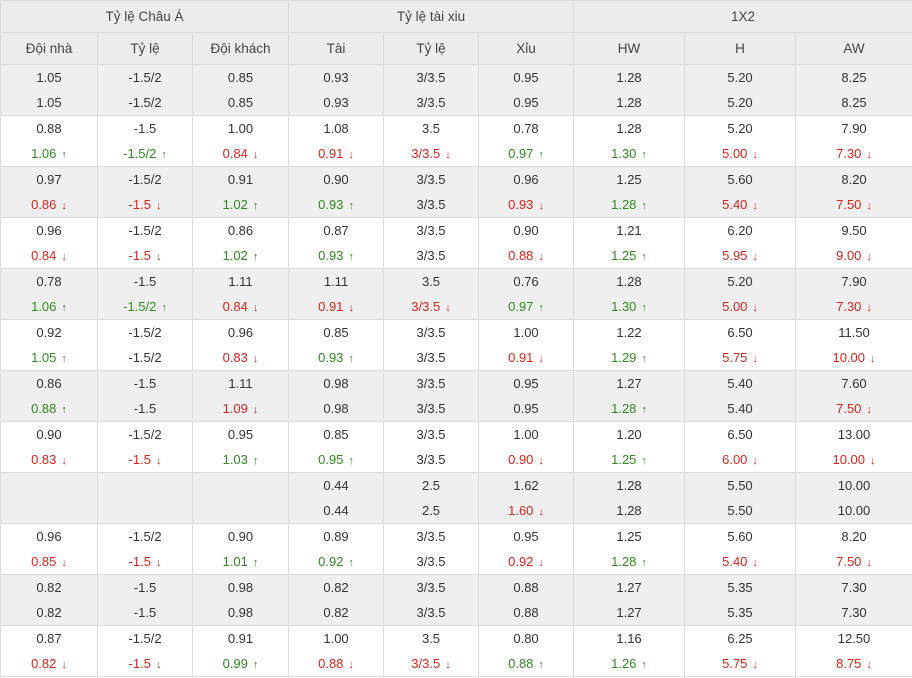  I want to click on odds-cell-handicap, so click(145, 498).